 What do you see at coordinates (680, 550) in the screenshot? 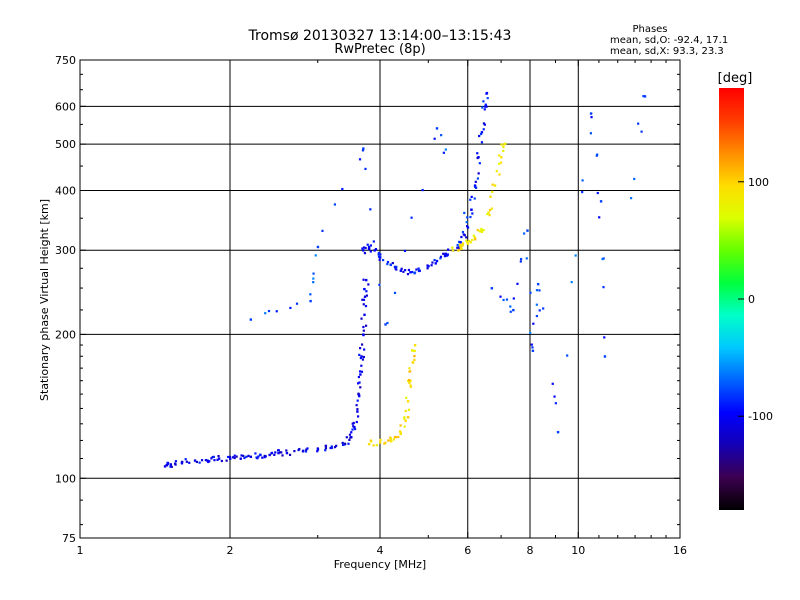
I see `x-tick-label: 16` at bounding box center [680, 550].